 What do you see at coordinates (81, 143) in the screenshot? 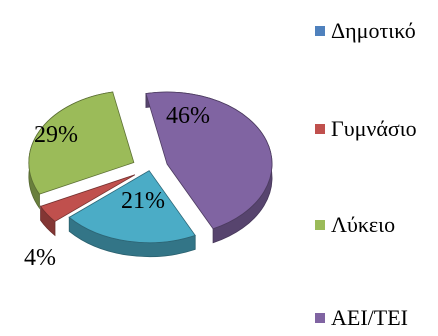
I see `pie-slice-top-lykeio` at bounding box center [81, 143].